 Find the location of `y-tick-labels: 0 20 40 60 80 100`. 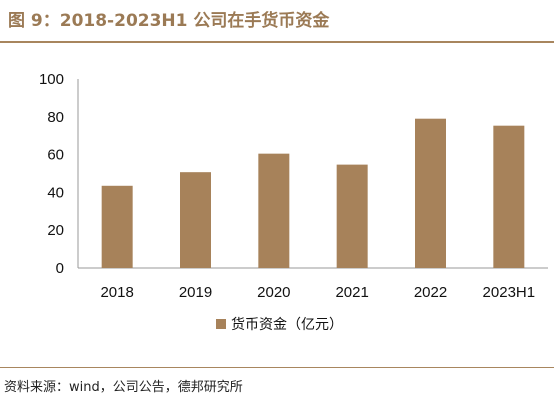

y-tick-labels: 0 20 40 60 80 100 is located at coordinates (51, 174).